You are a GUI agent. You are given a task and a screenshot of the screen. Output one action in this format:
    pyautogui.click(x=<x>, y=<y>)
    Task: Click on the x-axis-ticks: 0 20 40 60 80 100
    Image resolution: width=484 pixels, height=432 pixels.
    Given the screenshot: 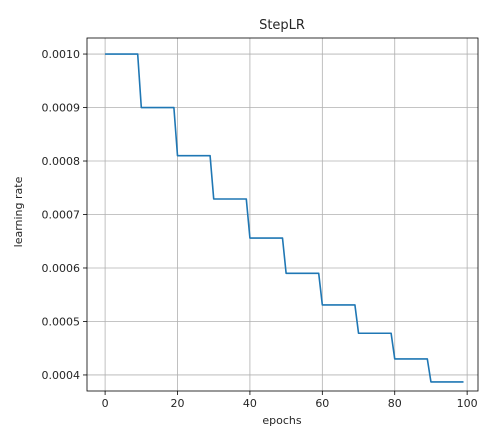 What is the action you would take?
    pyautogui.click(x=290, y=400)
    